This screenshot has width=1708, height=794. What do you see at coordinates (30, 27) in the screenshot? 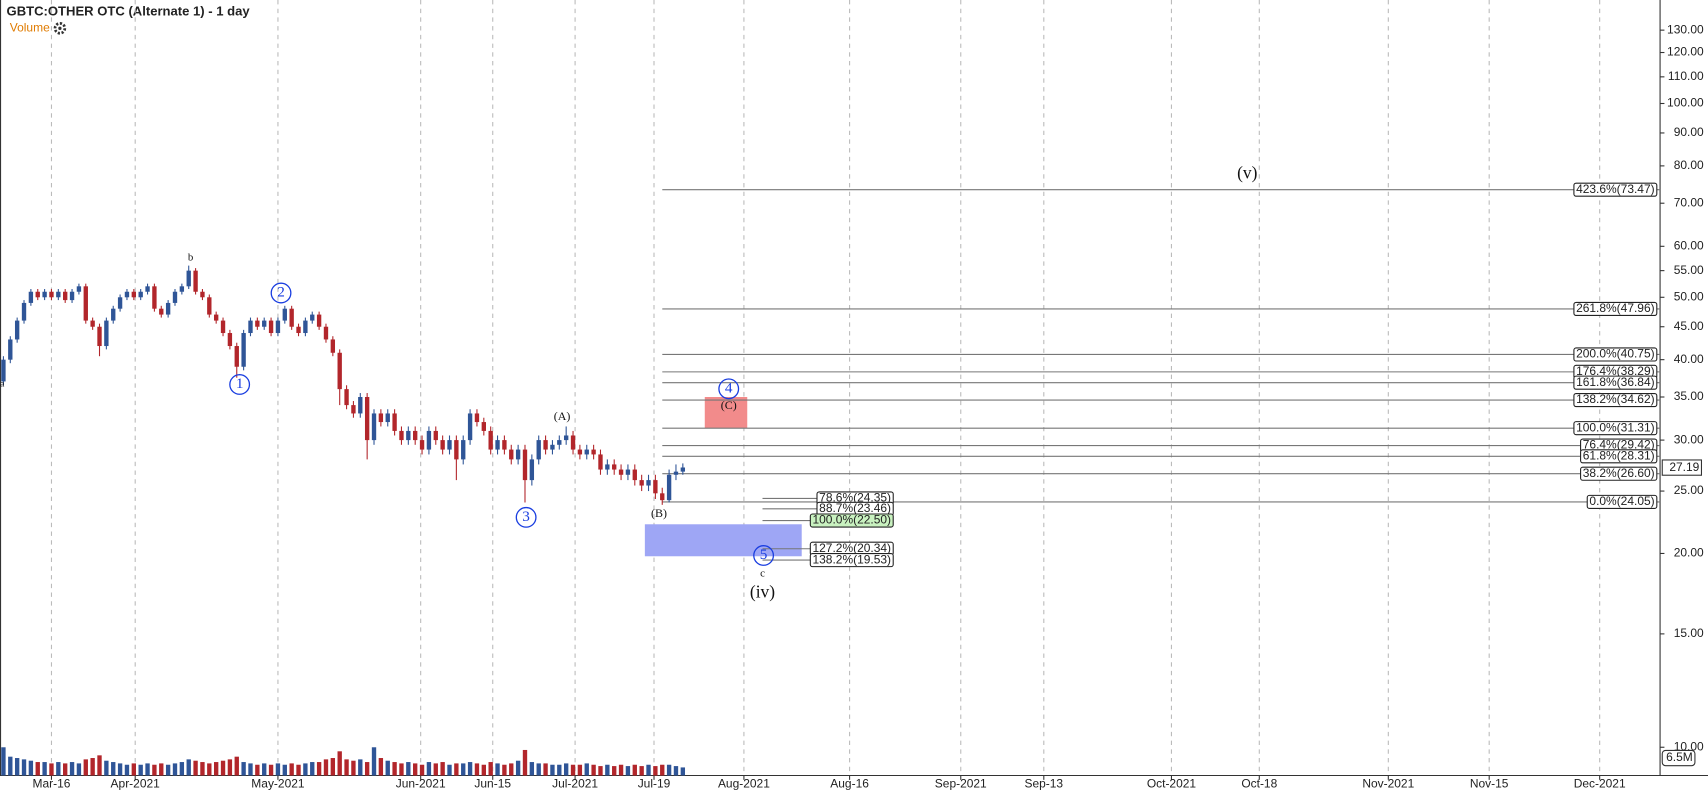
I see `volume-legend: Volume` at bounding box center [30, 27].